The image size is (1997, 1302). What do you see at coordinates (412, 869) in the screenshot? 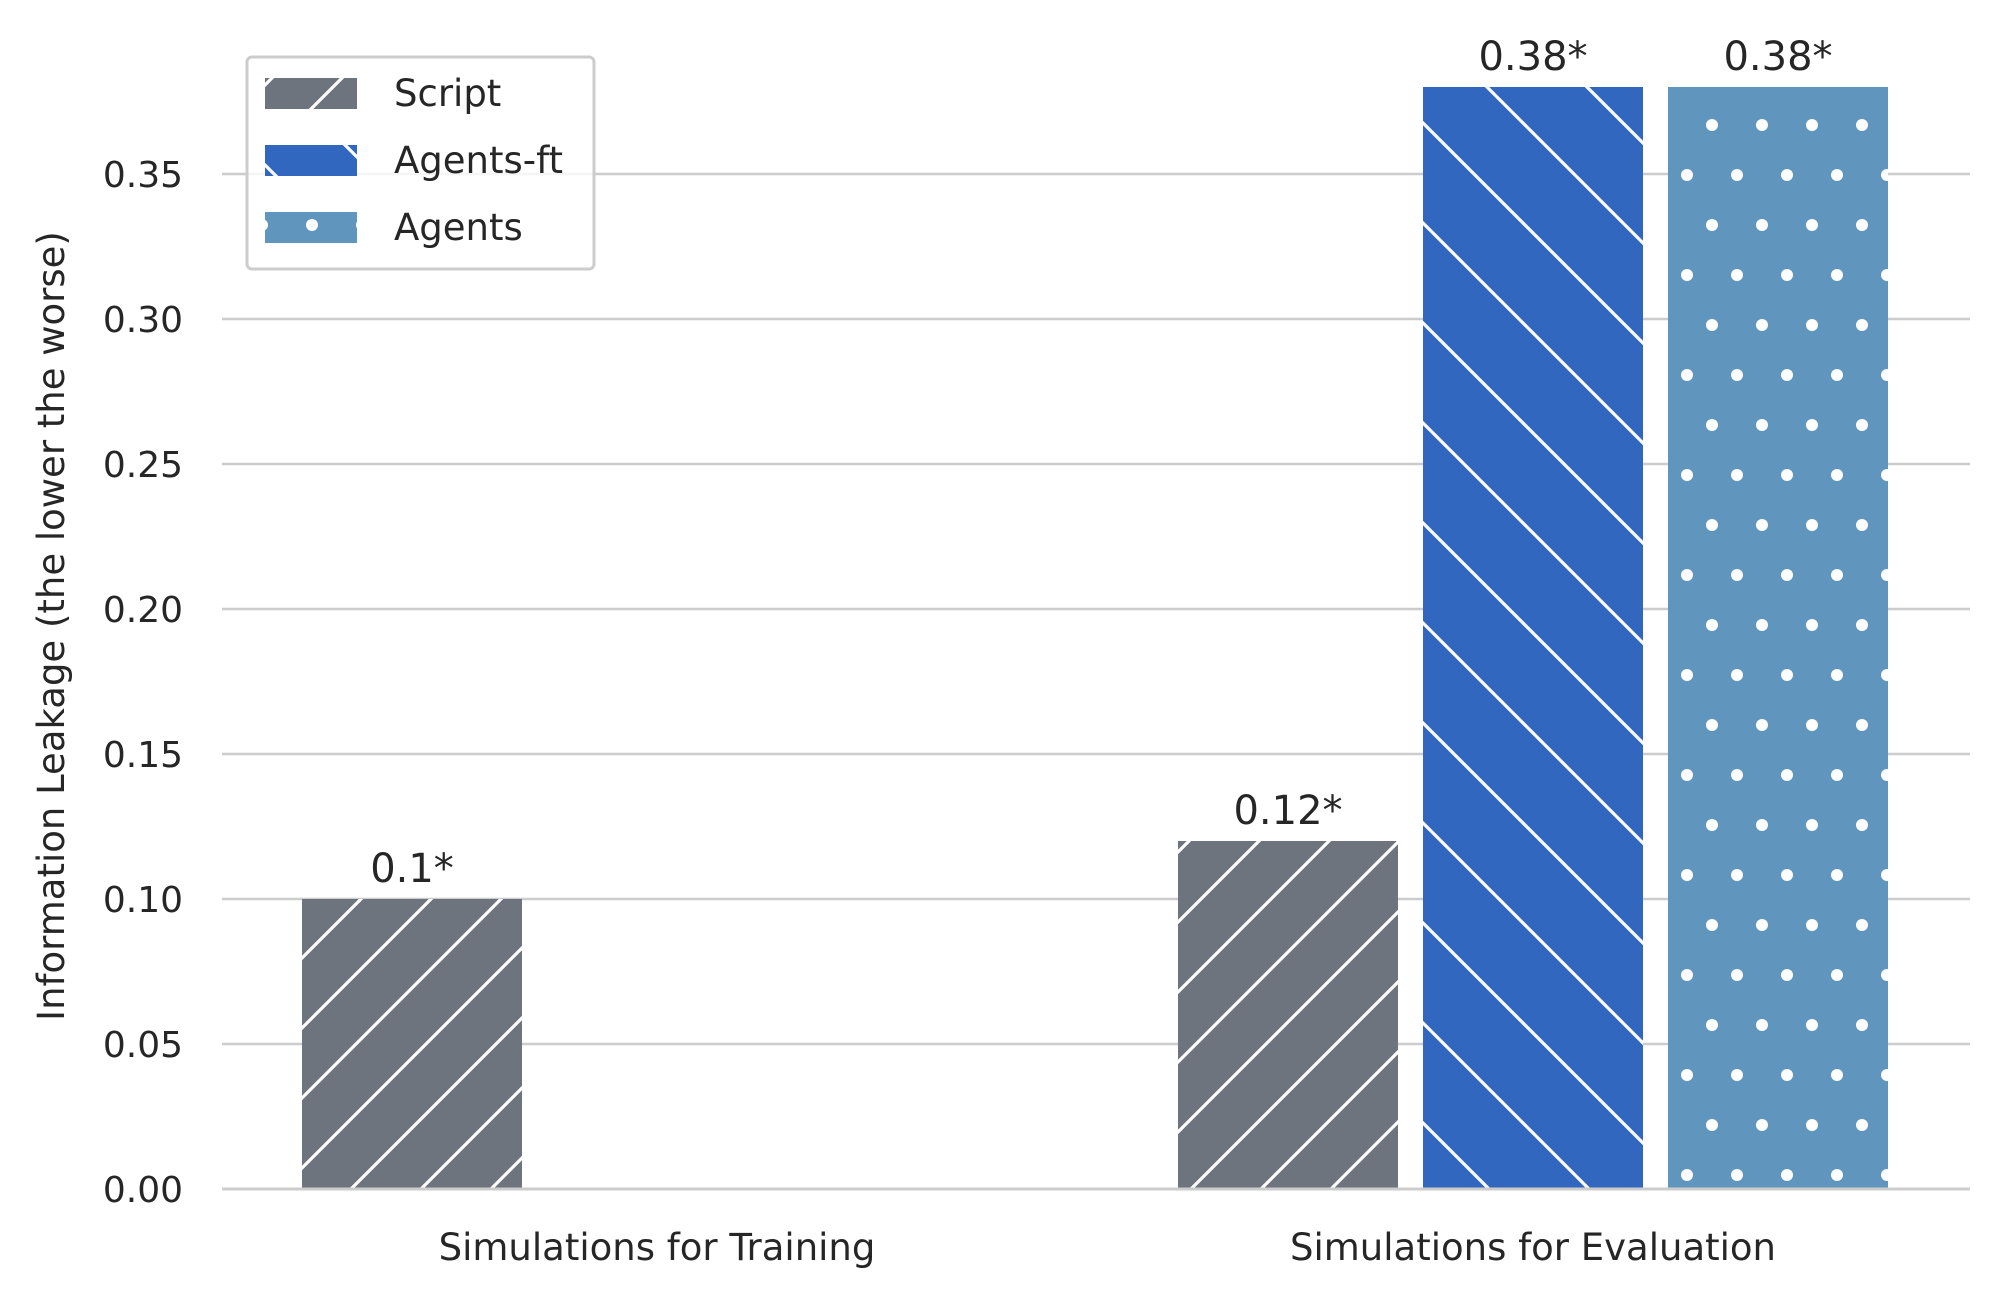
I see `bar-value-label: 0.1*` at bounding box center [412, 869].